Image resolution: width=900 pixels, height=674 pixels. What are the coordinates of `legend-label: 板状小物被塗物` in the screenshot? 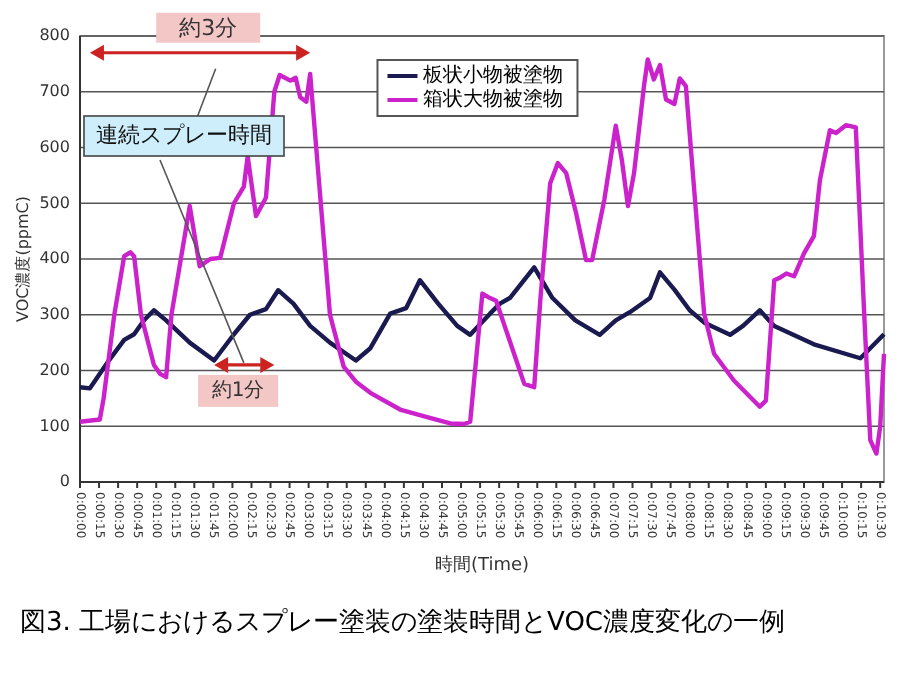 It's located at (492, 75).